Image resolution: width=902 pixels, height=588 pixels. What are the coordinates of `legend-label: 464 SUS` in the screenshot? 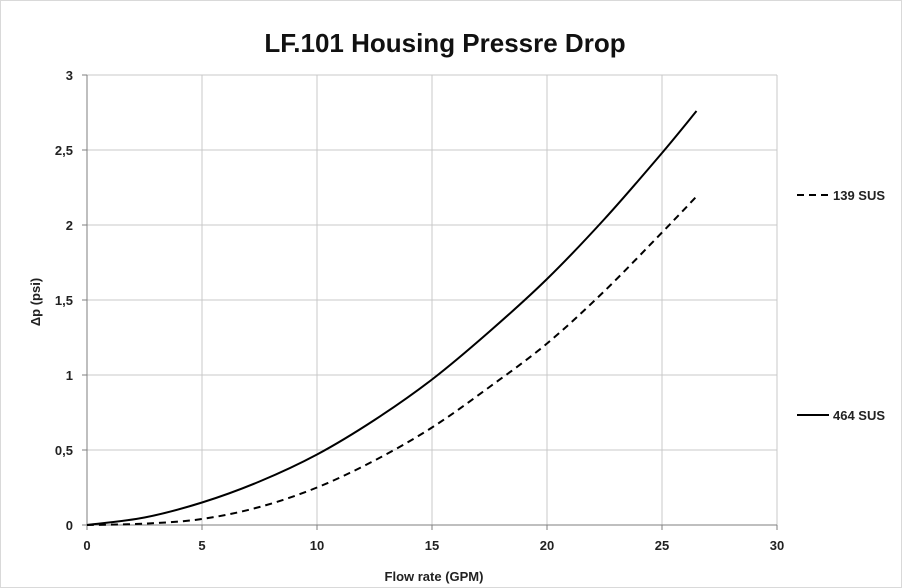 It's located at (859, 415).